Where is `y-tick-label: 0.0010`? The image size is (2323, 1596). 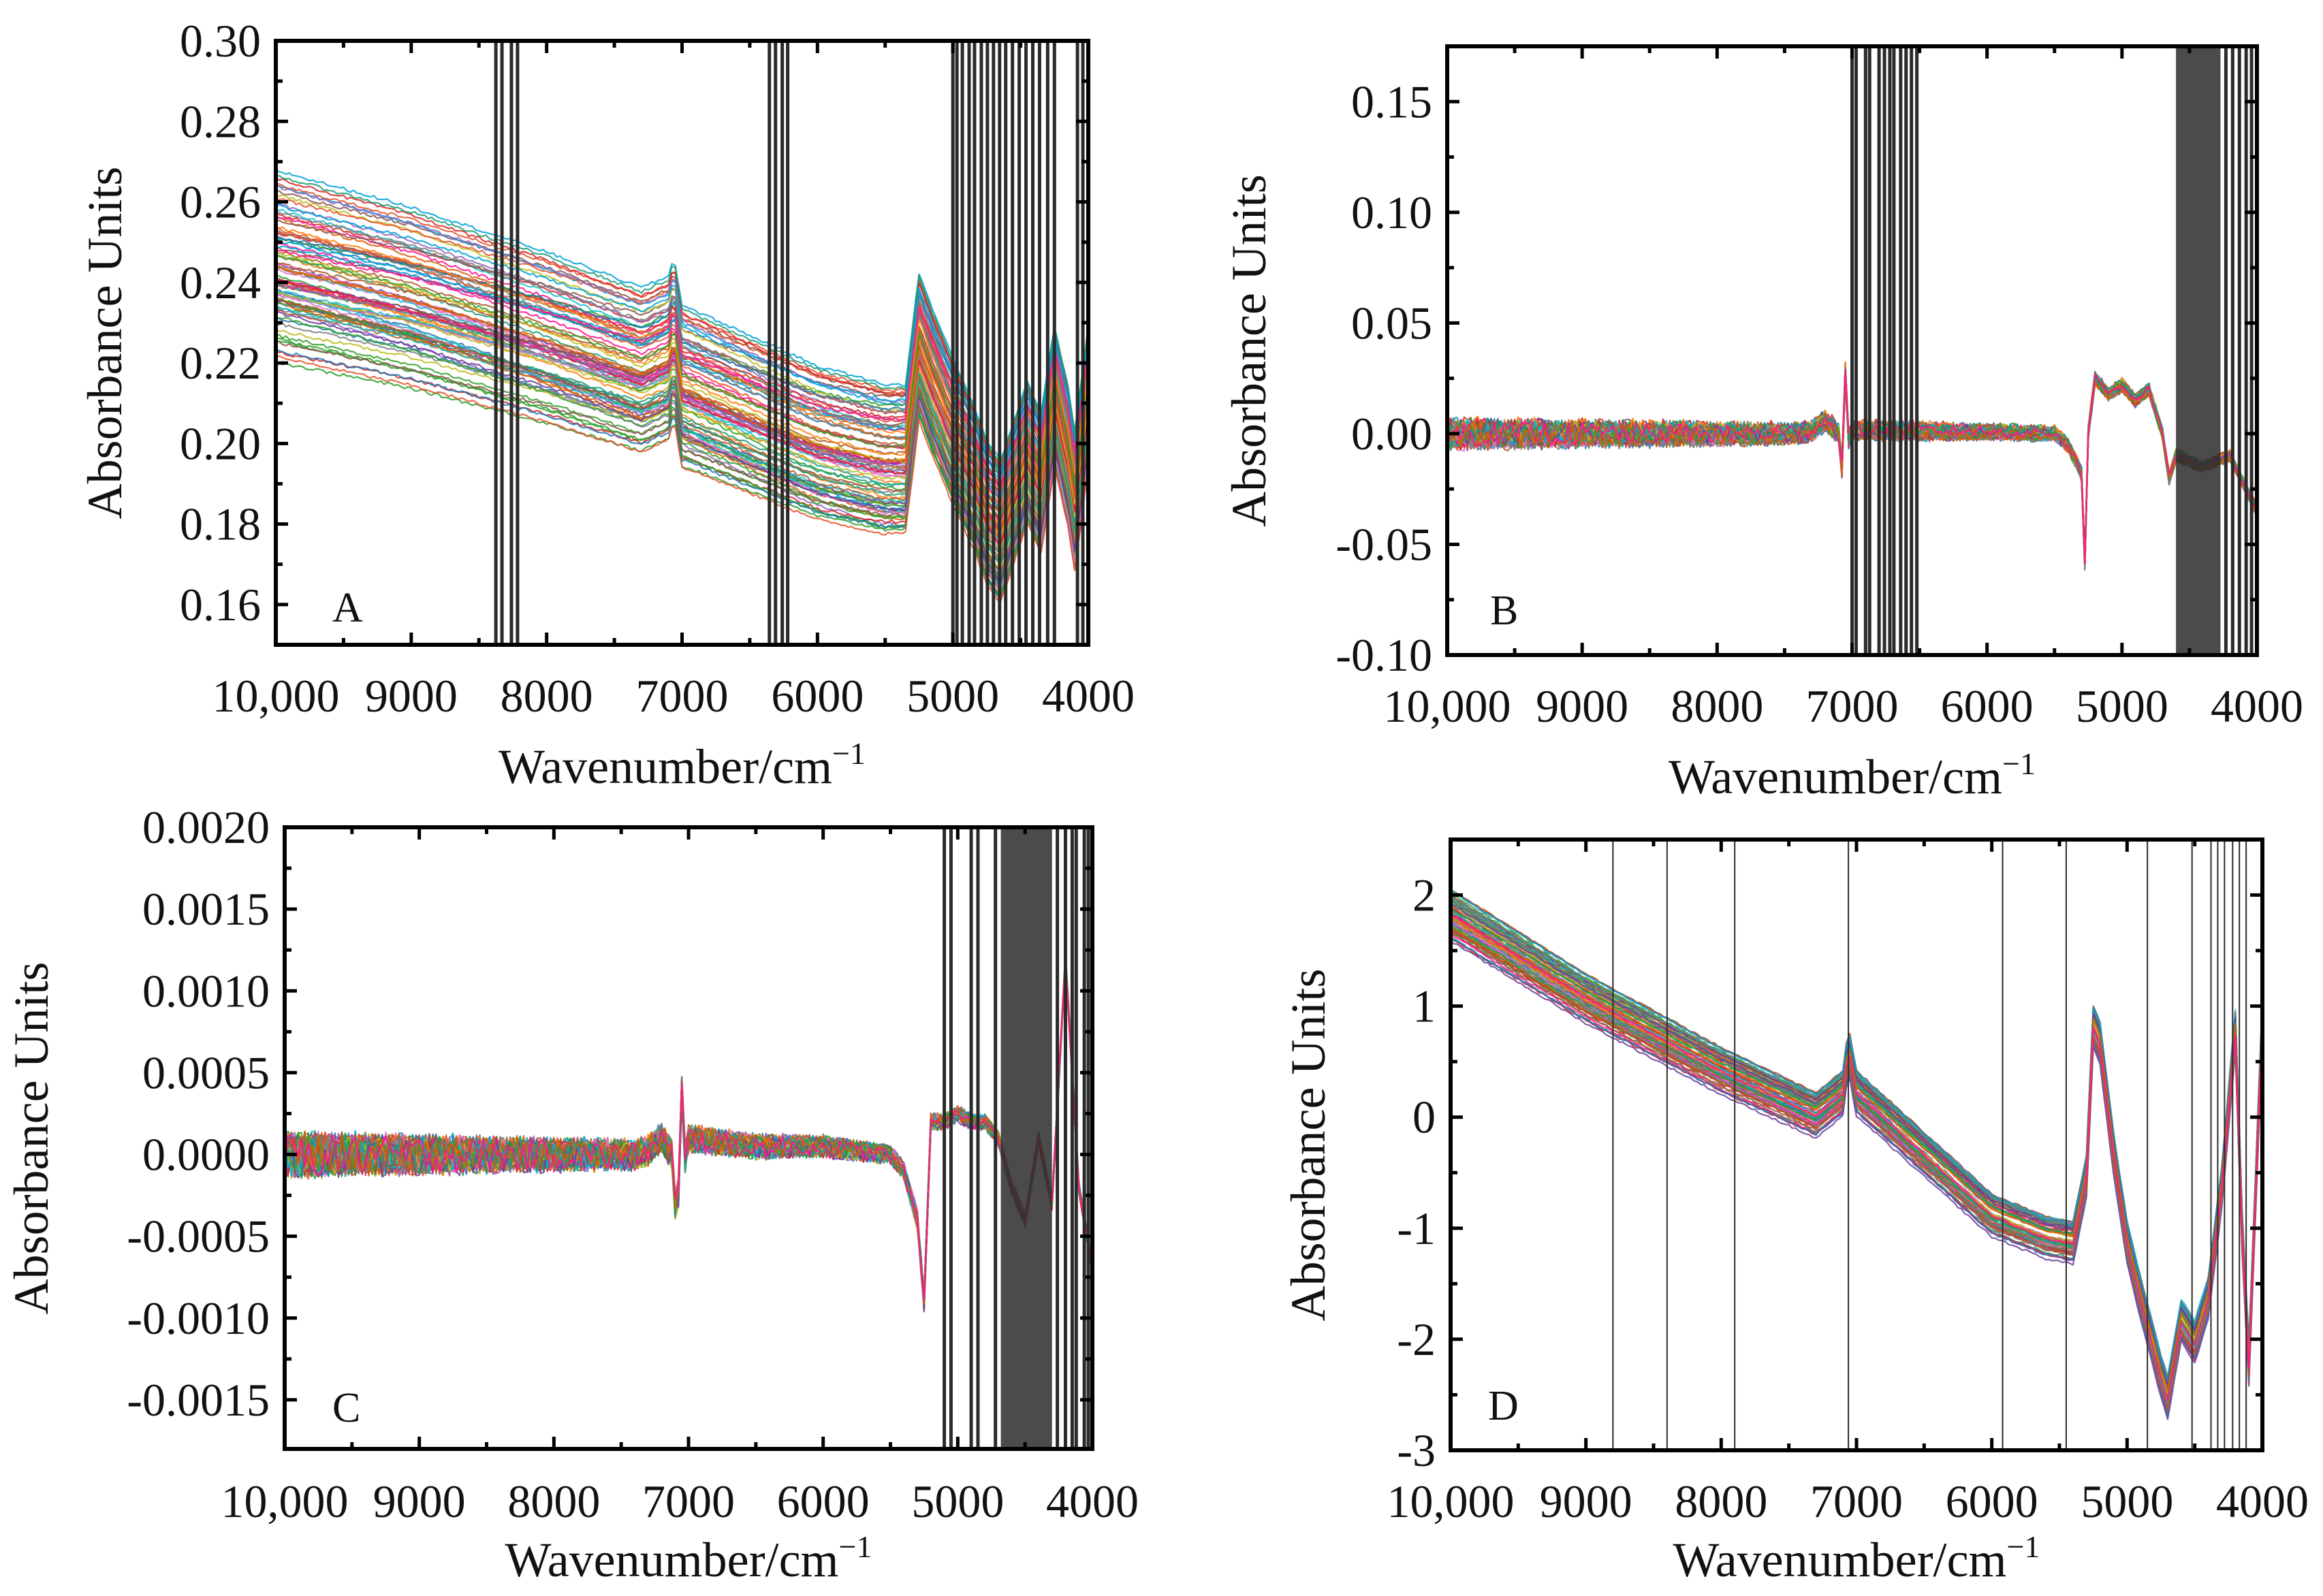 y-tick-label: 0.0010 is located at coordinates (206, 991).